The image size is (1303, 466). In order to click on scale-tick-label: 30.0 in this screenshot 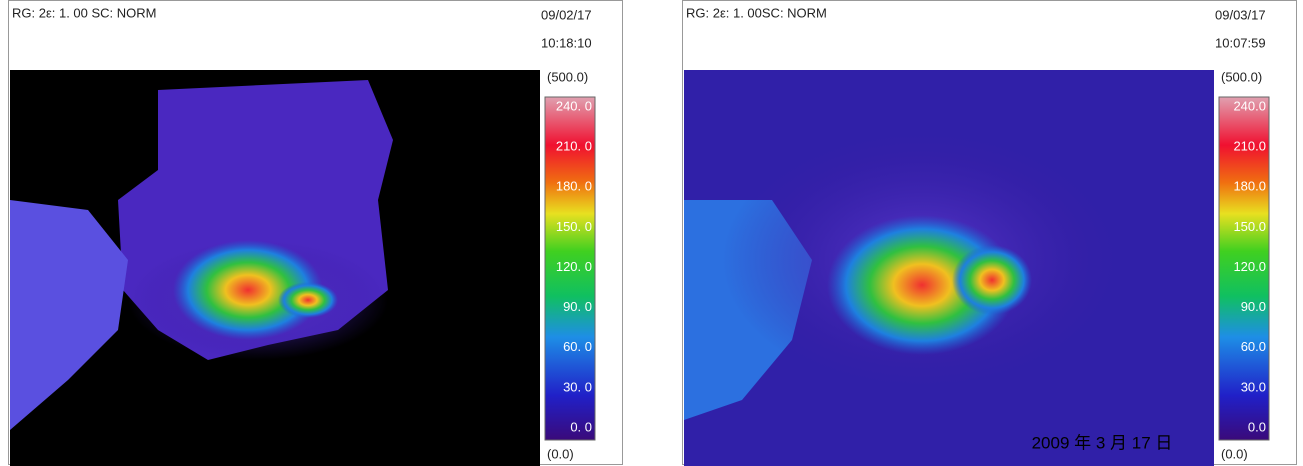, I will do `click(1253, 386)`.